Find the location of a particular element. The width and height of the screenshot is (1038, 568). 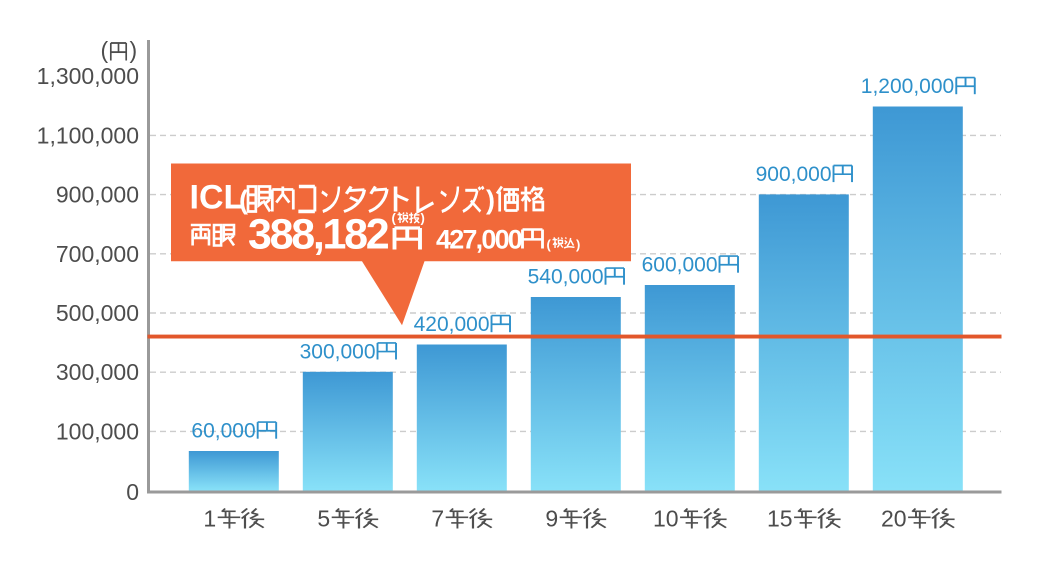

svg-text: 600,000 is located at coordinates (680, 265).